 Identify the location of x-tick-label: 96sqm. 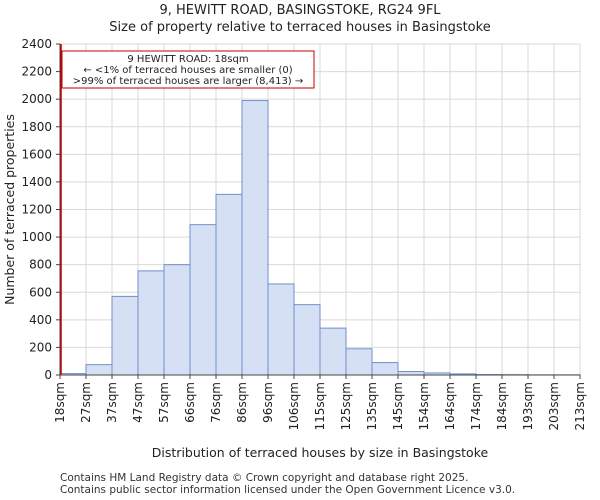
(268, 402).